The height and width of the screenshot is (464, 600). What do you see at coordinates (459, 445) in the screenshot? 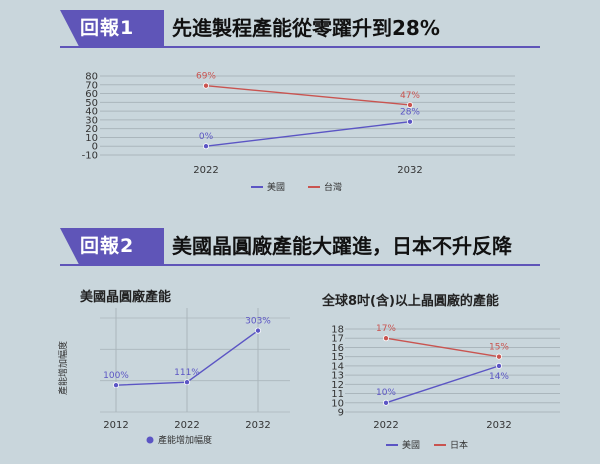
I see `chart3-legend-label: 日本` at bounding box center [459, 445].